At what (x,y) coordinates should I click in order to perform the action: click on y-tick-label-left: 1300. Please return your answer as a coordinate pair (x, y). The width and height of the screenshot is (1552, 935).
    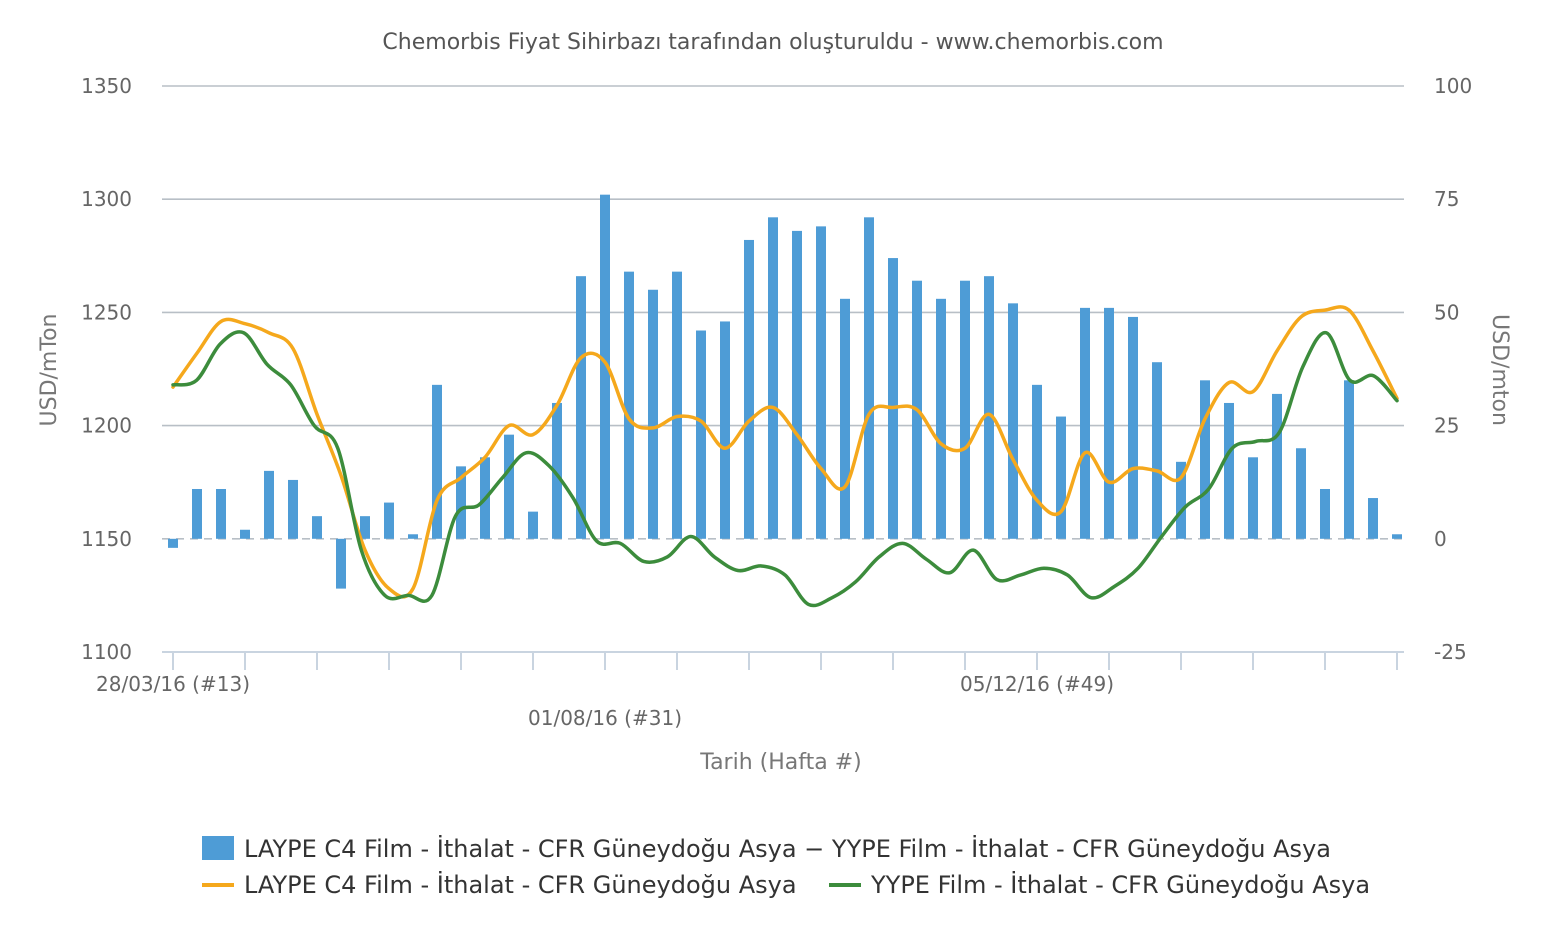
    Looking at the image, I should click on (106, 199).